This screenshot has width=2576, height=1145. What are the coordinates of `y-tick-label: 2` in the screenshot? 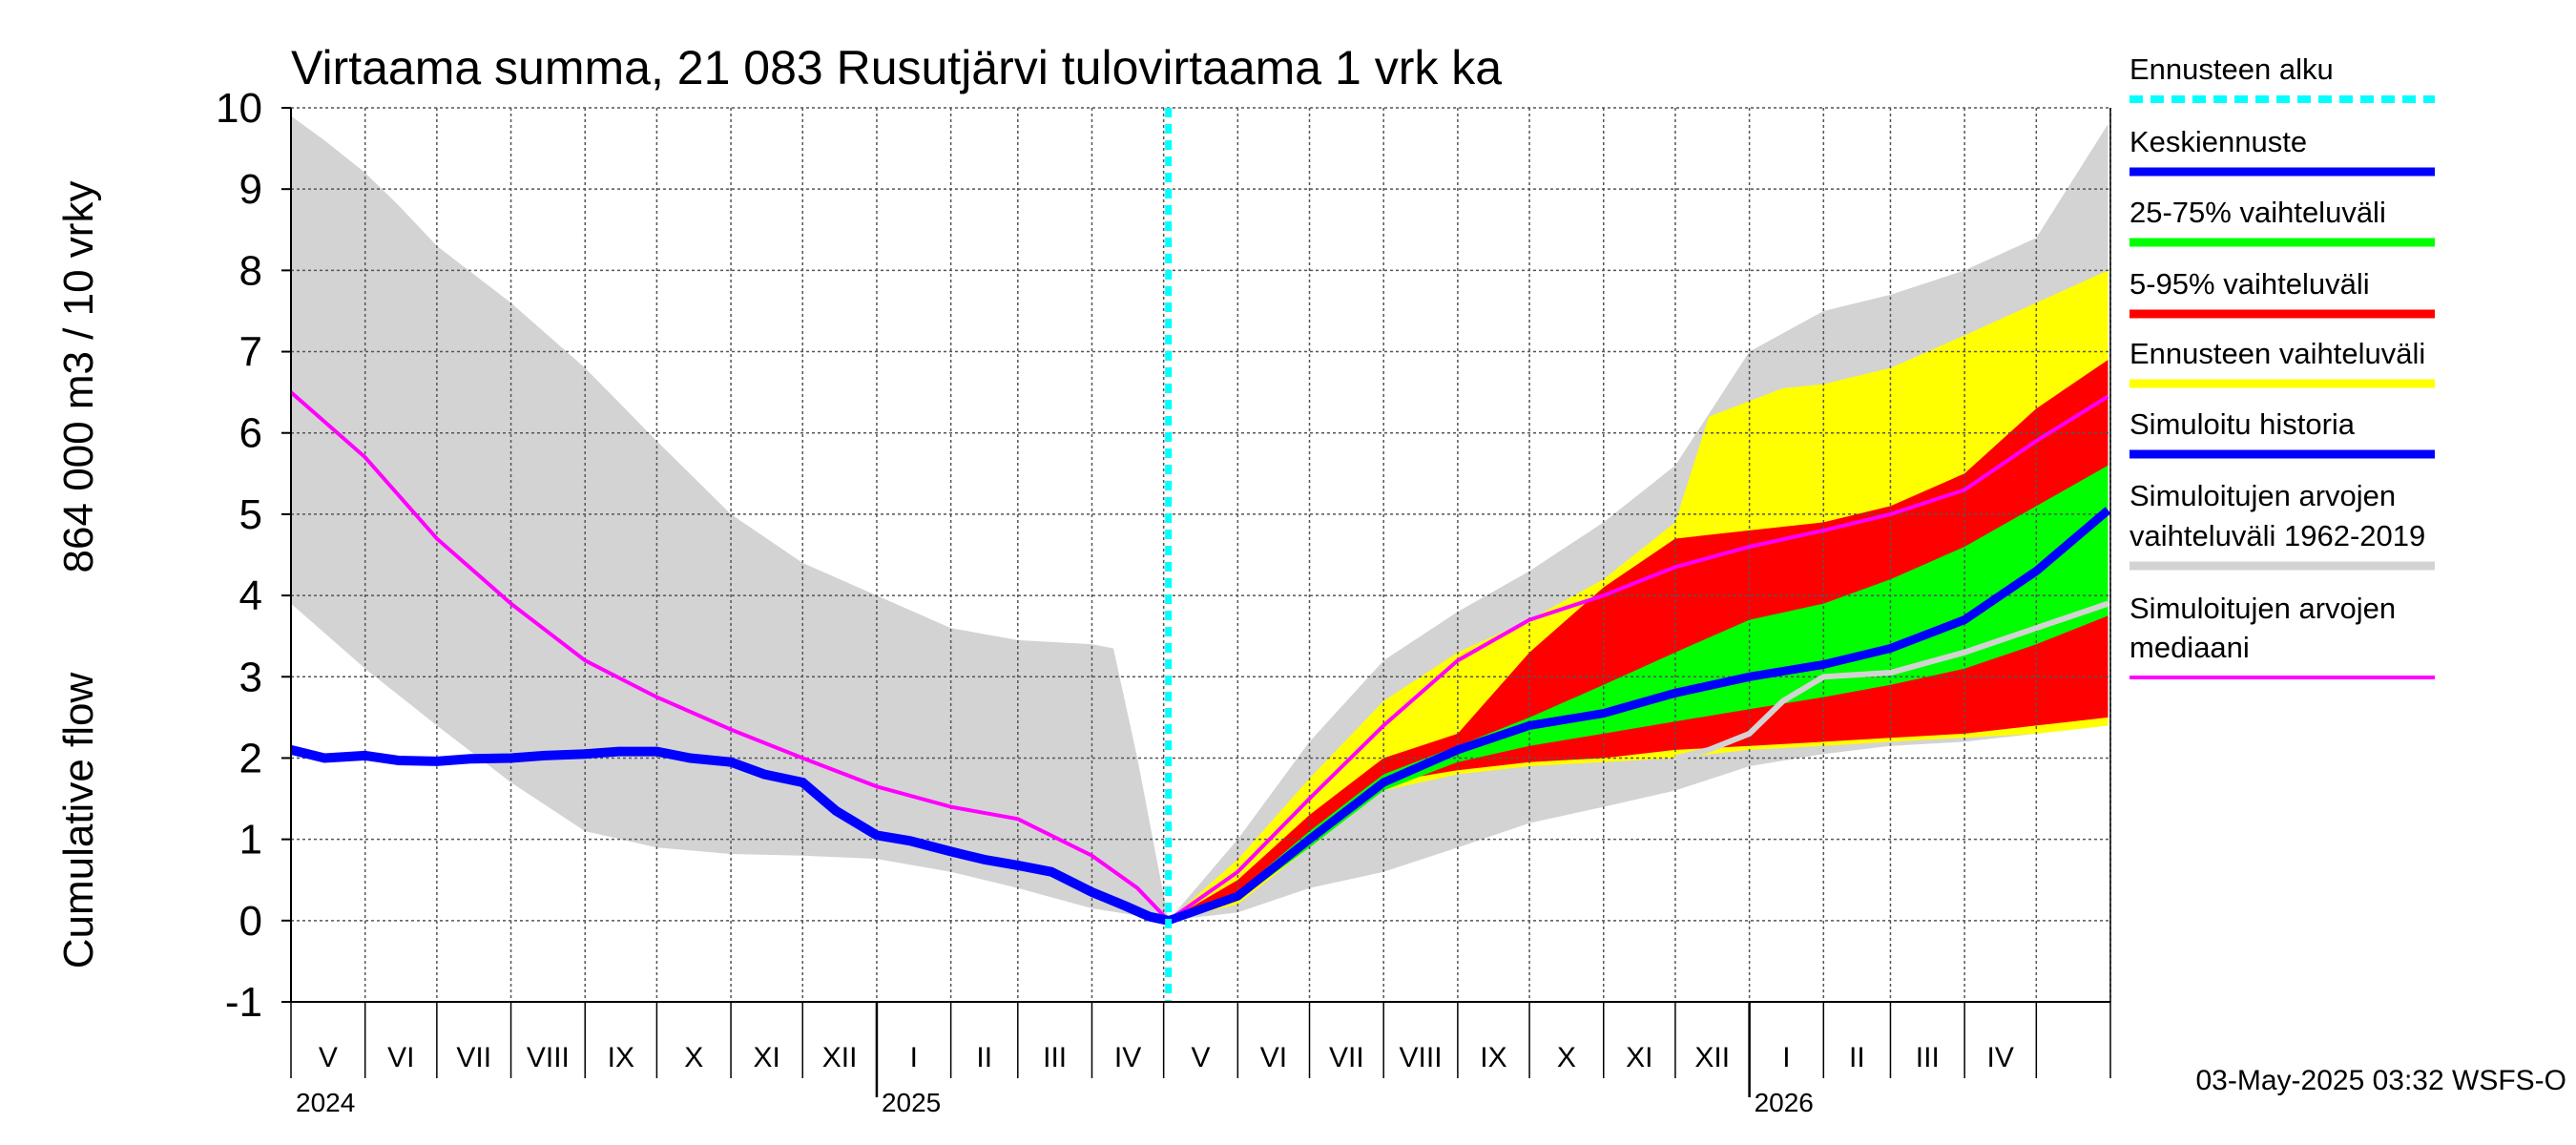 It's located at (250, 758).